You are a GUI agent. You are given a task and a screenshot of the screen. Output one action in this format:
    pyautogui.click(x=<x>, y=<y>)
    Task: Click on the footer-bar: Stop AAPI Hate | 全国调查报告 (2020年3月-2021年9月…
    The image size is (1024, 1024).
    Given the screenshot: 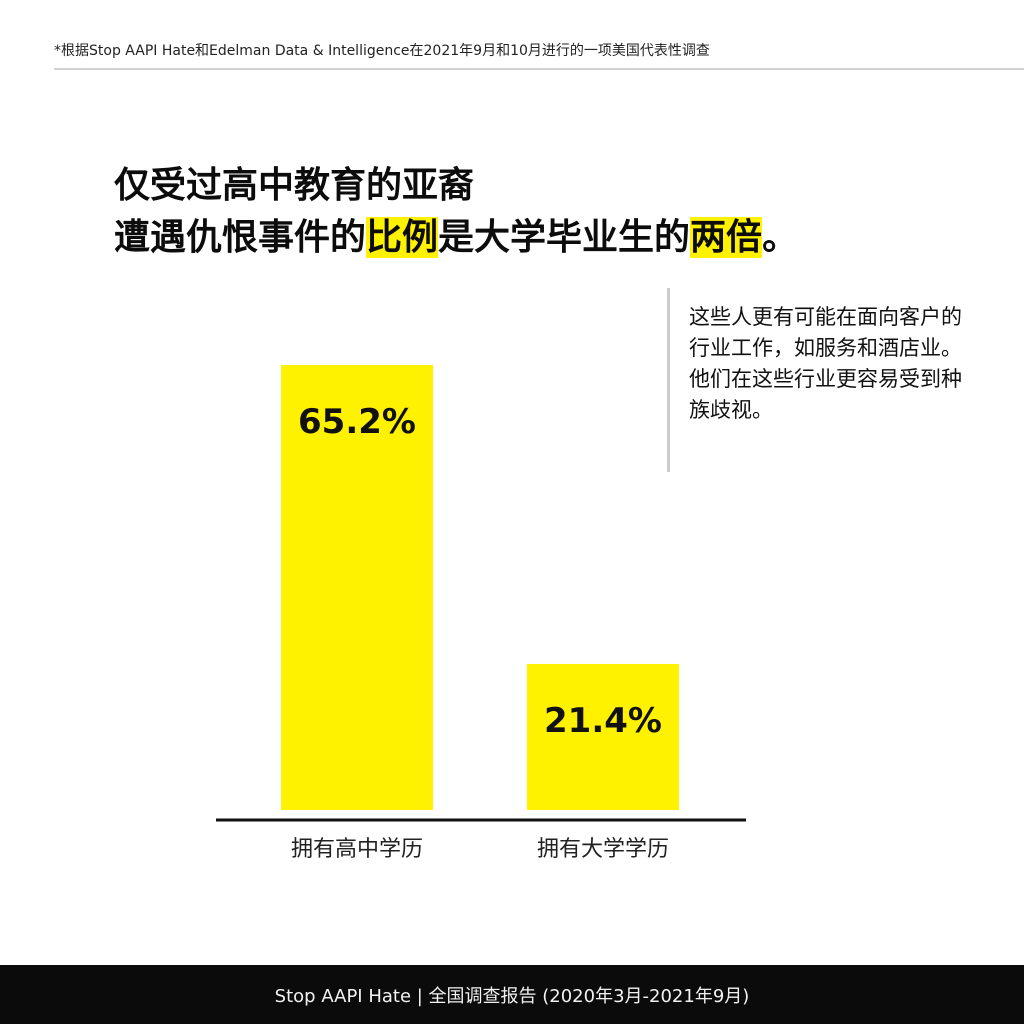 What is the action you would take?
    pyautogui.click(x=512, y=994)
    